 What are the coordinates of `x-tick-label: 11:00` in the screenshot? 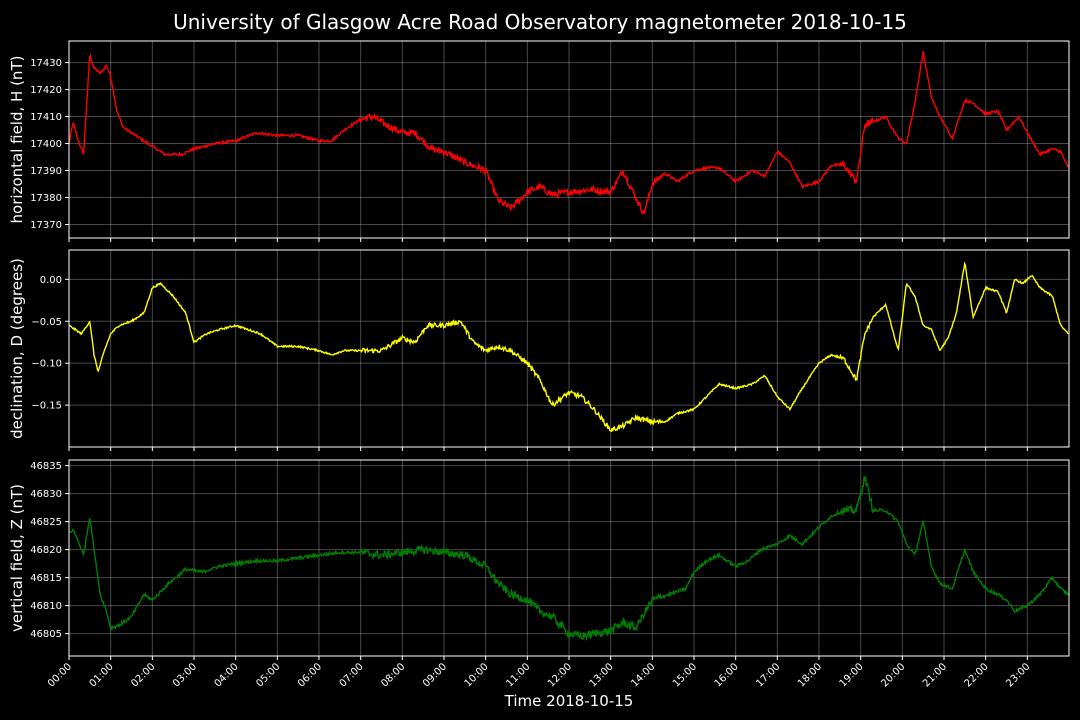 It's located at (518, 675).